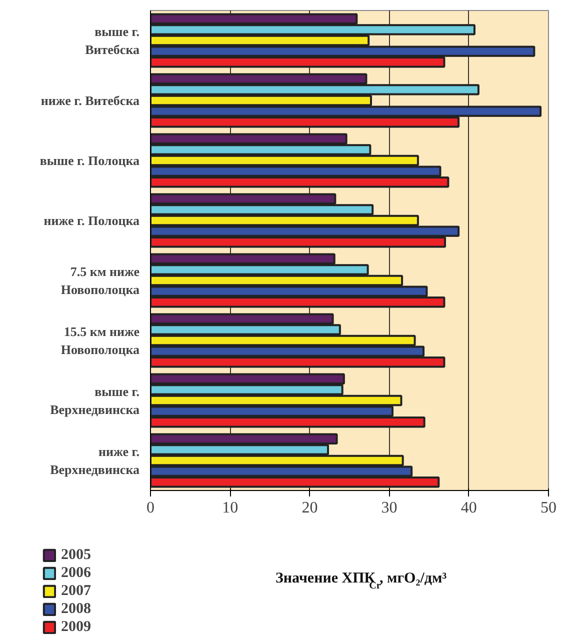 The width and height of the screenshot is (565, 639). Describe the element at coordinates (389, 508) in the screenshot. I see `x-tick-label: 30` at that location.